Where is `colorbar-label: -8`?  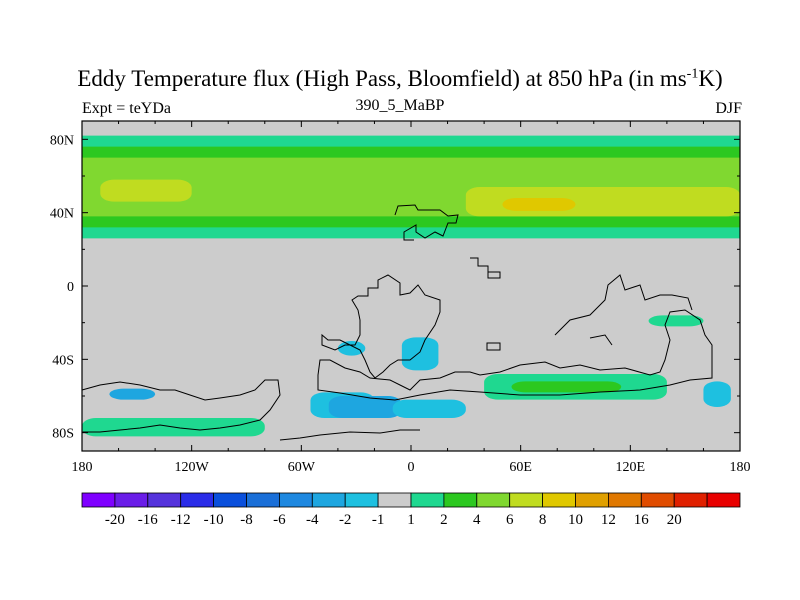
colorbar-label: -8 is located at coordinates (246, 520).